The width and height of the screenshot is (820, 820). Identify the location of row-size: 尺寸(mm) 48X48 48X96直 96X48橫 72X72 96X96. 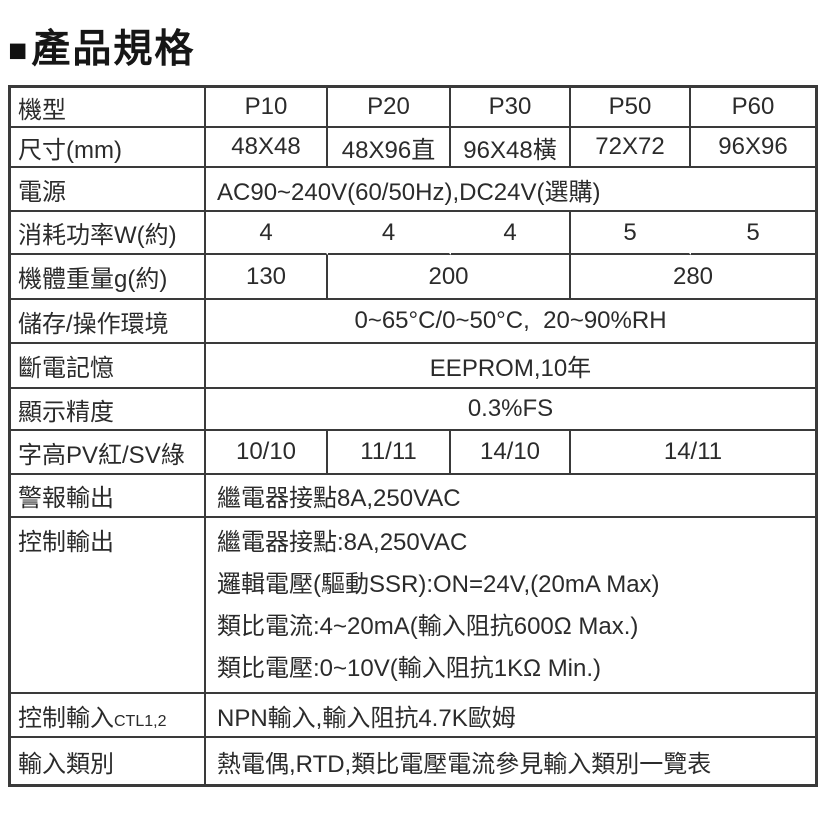
(413, 148).